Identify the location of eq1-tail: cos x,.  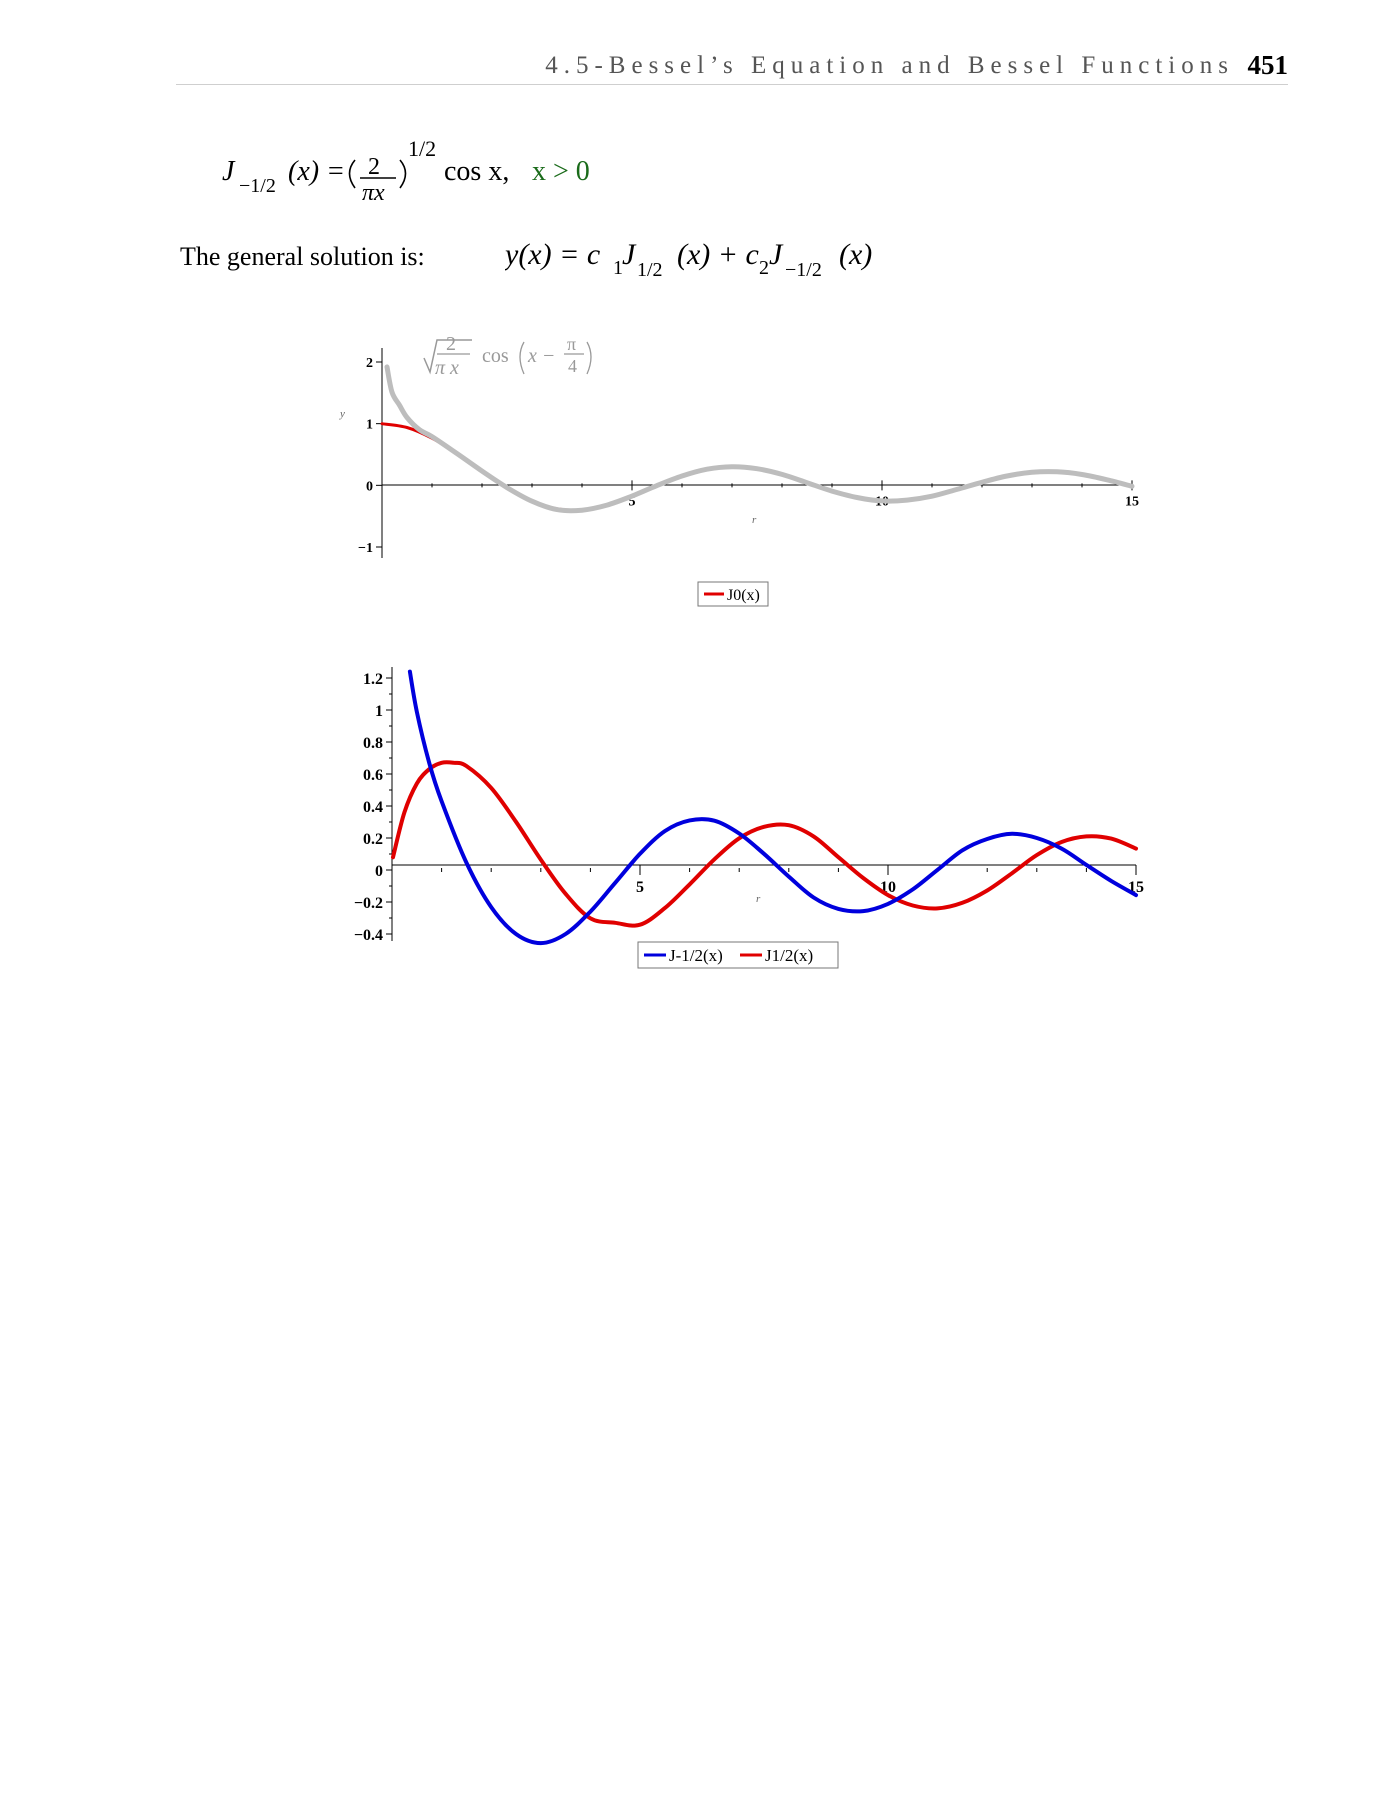
(476, 171).